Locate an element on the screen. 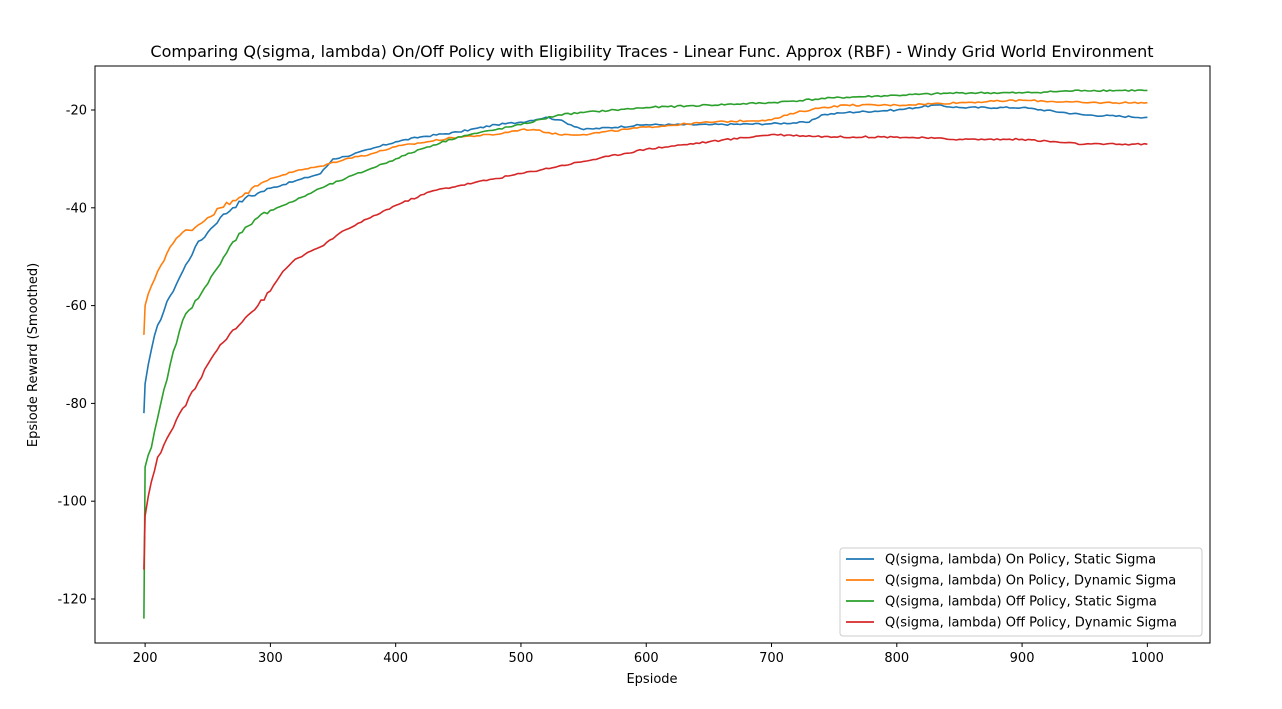  x-tick-label: 900 is located at coordinates (1022, 658).